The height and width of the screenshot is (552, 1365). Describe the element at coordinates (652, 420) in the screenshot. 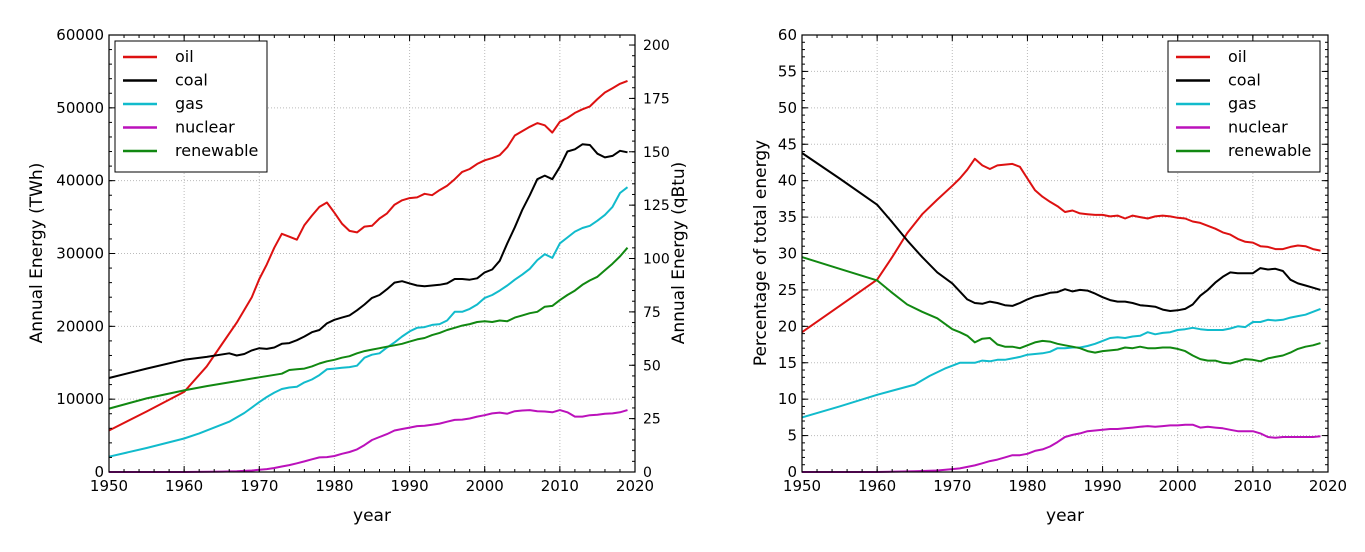

I see `y2-tick-label: 25` at that location.